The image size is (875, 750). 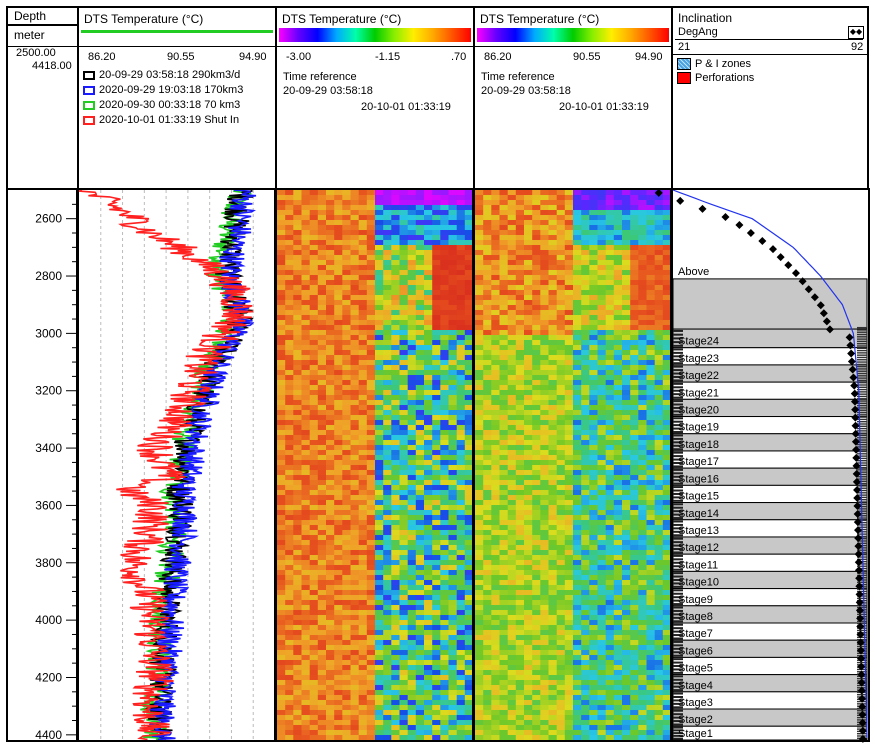 What do you see at coordinates (459, 57) in the screenshot?
I see `track2-scale-max: .70` at bounding box center [459, 57].